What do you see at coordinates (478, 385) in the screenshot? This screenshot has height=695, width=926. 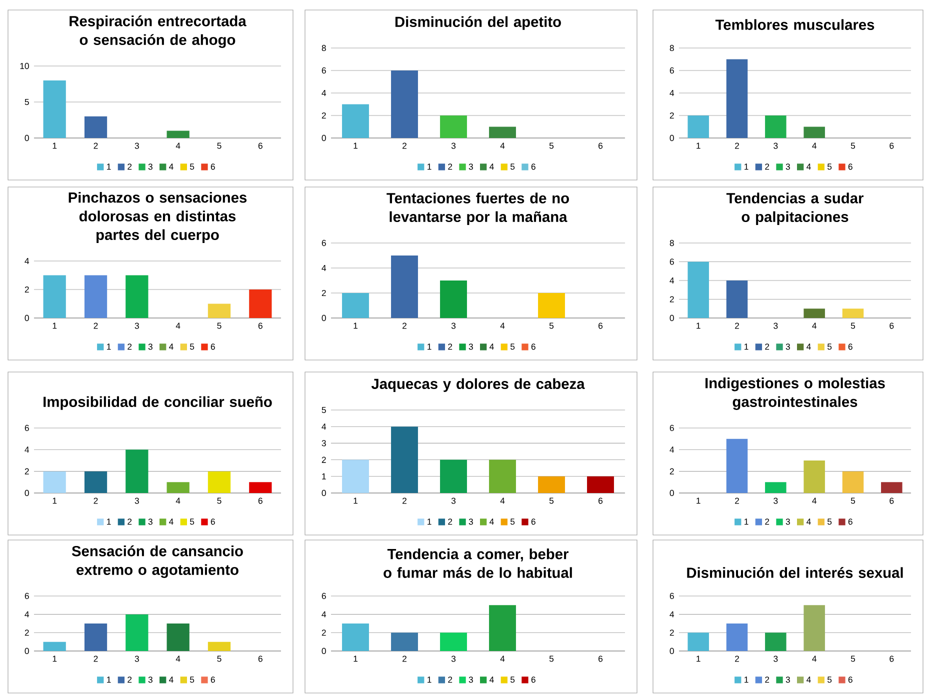 I see `chart-title: Jaquecas y dolores de cabeza` at bounding box center [478, 385].